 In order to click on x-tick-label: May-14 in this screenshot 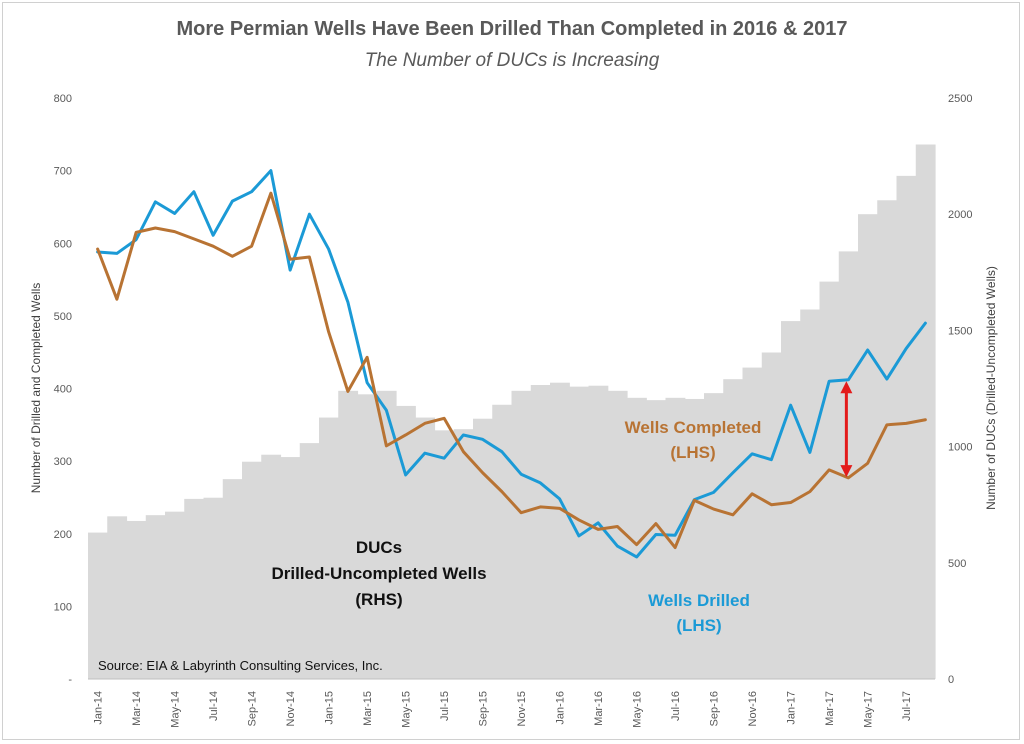, I will do `click(176, 709)`.